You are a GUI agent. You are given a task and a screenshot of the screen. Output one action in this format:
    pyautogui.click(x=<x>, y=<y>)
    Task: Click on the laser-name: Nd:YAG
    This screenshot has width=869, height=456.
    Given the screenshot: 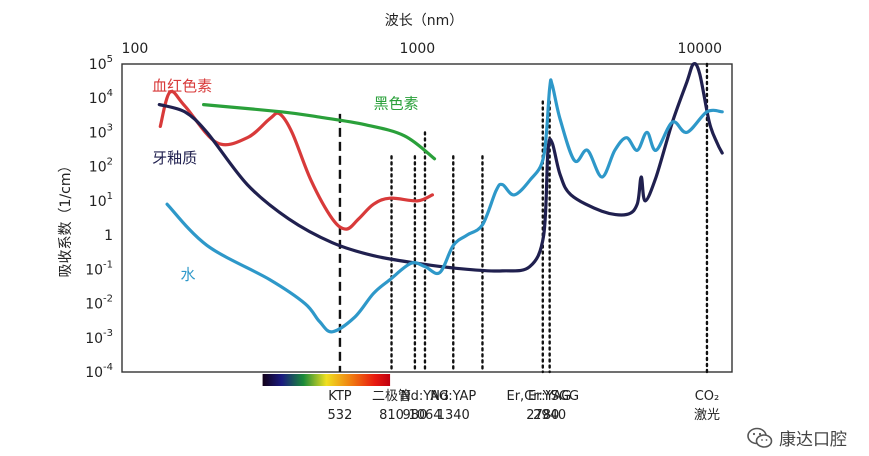 What is the action you would take?
    pyautogui.click(x=425, y=396)
    